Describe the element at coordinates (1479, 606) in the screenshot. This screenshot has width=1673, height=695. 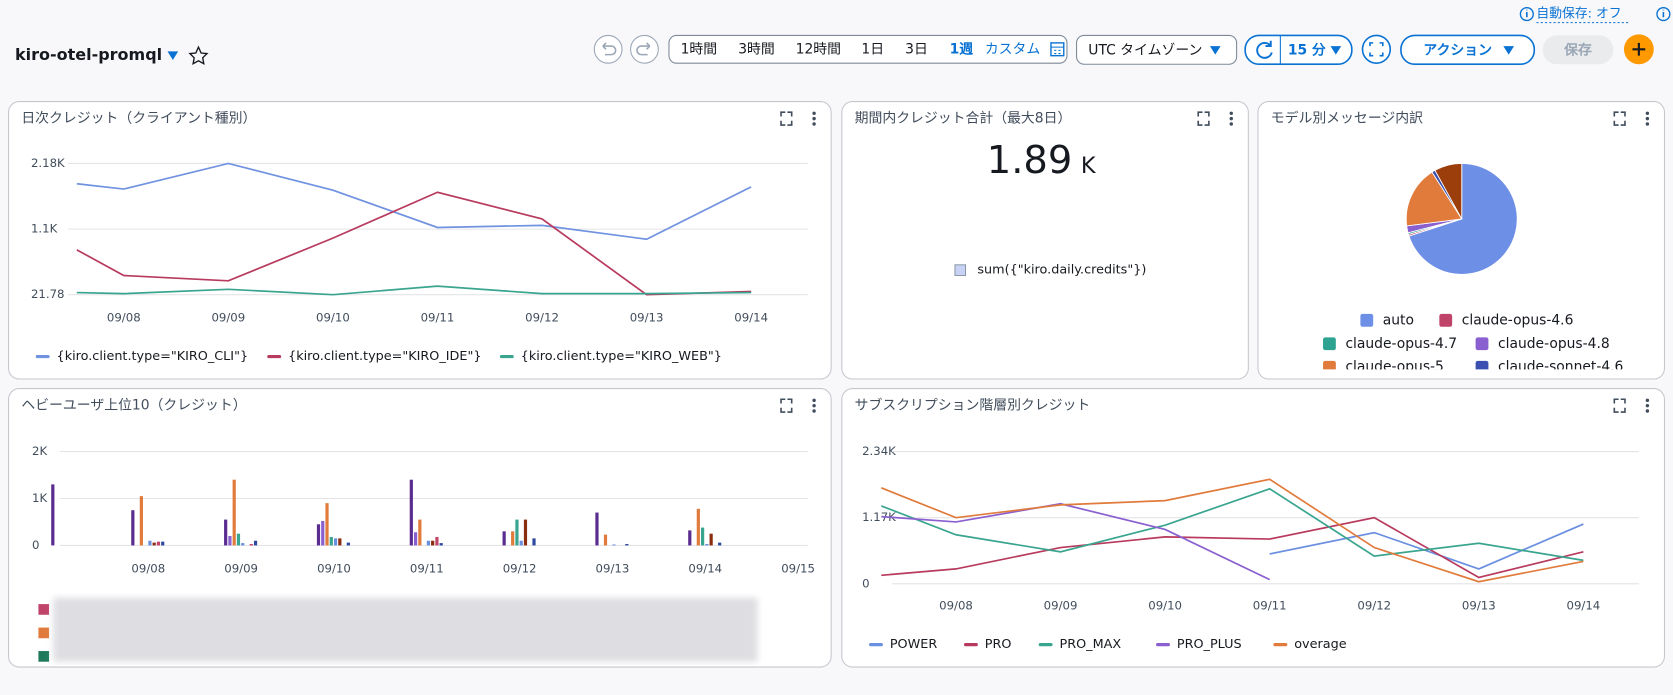
I see `x-tick-label: 09/13` at that location.